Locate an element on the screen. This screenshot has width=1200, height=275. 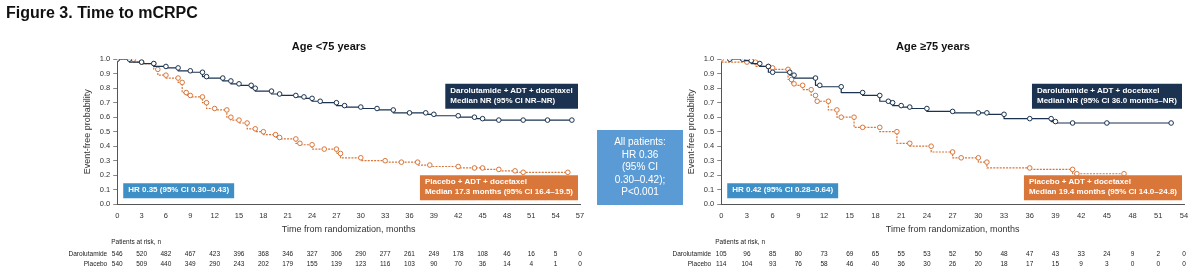
annotation: HR 0.35 (95% CI 0.30–0.43) is located at coordinates (179, 190).